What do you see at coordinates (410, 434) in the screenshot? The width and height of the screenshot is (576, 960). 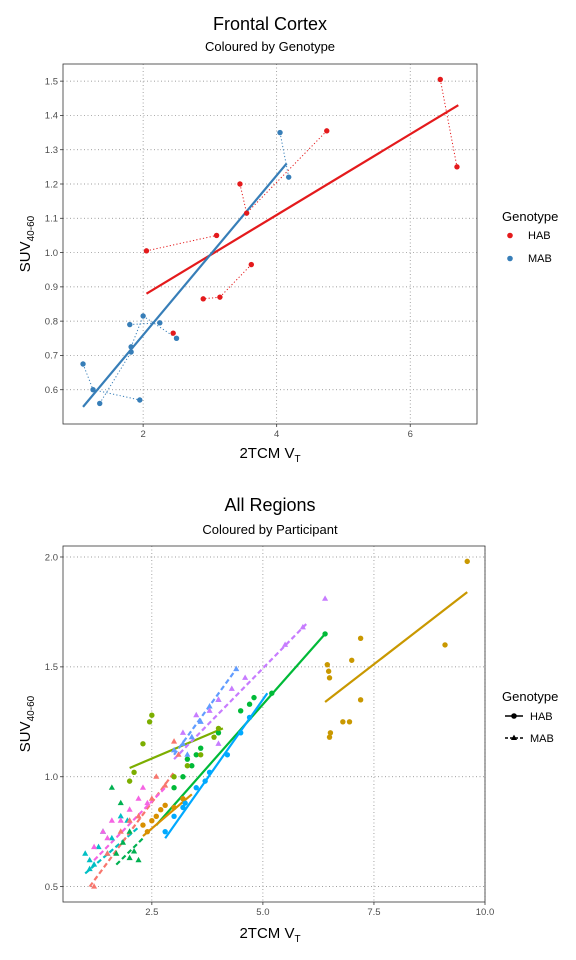 I see `x-tick-label: 6` at bounding box center [410, 434].